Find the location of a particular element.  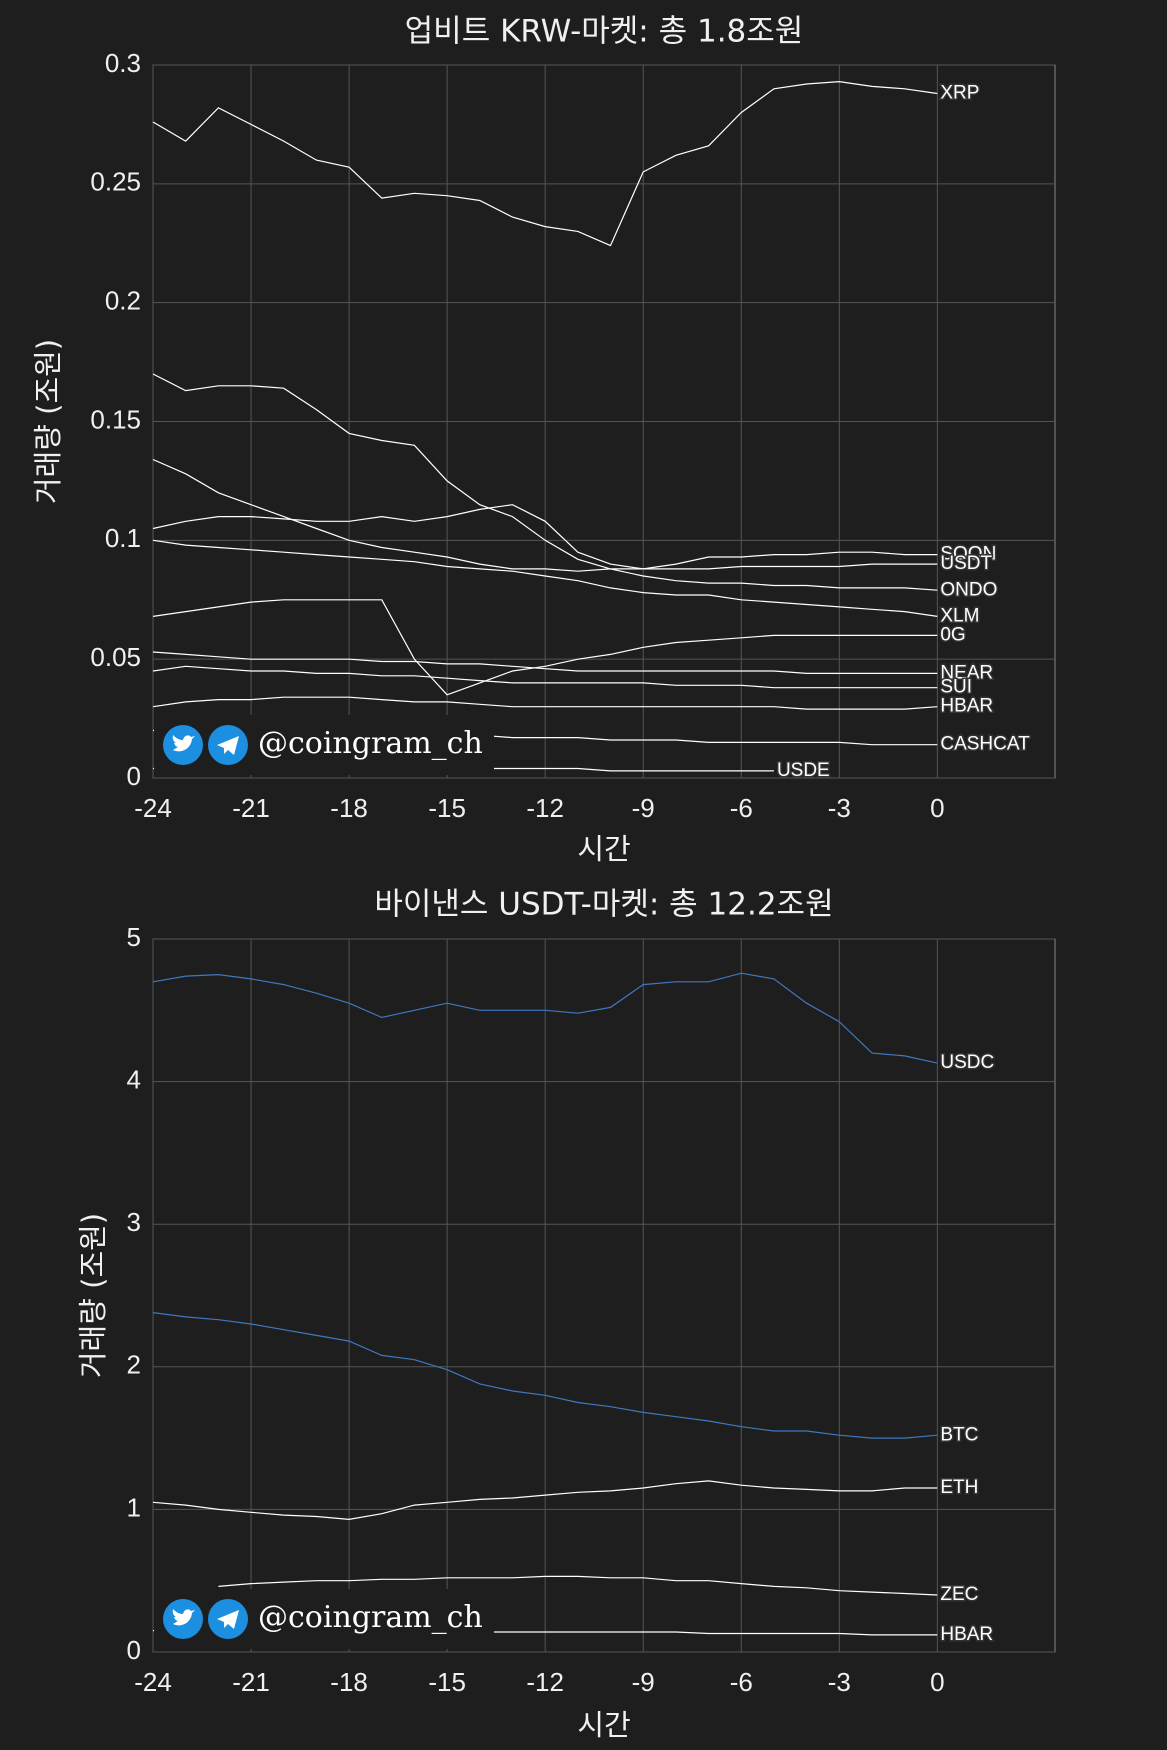

series-label: ZEC is located at coordinates (959, 1594).